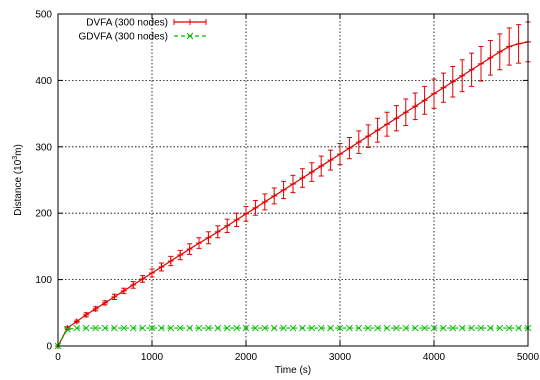 The width and height of the screenshot is (540, 380). Describe the element at coordinates (340, 357) in the screenshot. I see `x-tick-label: 3000` at that location.